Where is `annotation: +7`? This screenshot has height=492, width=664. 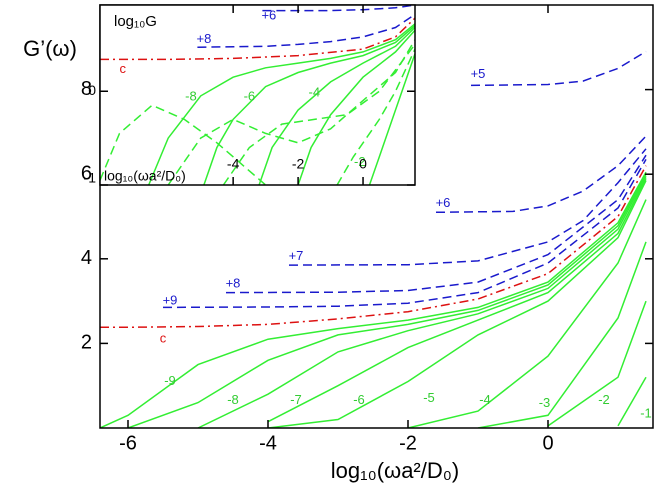
annotation: +7 is located at coordinates (296, 255).